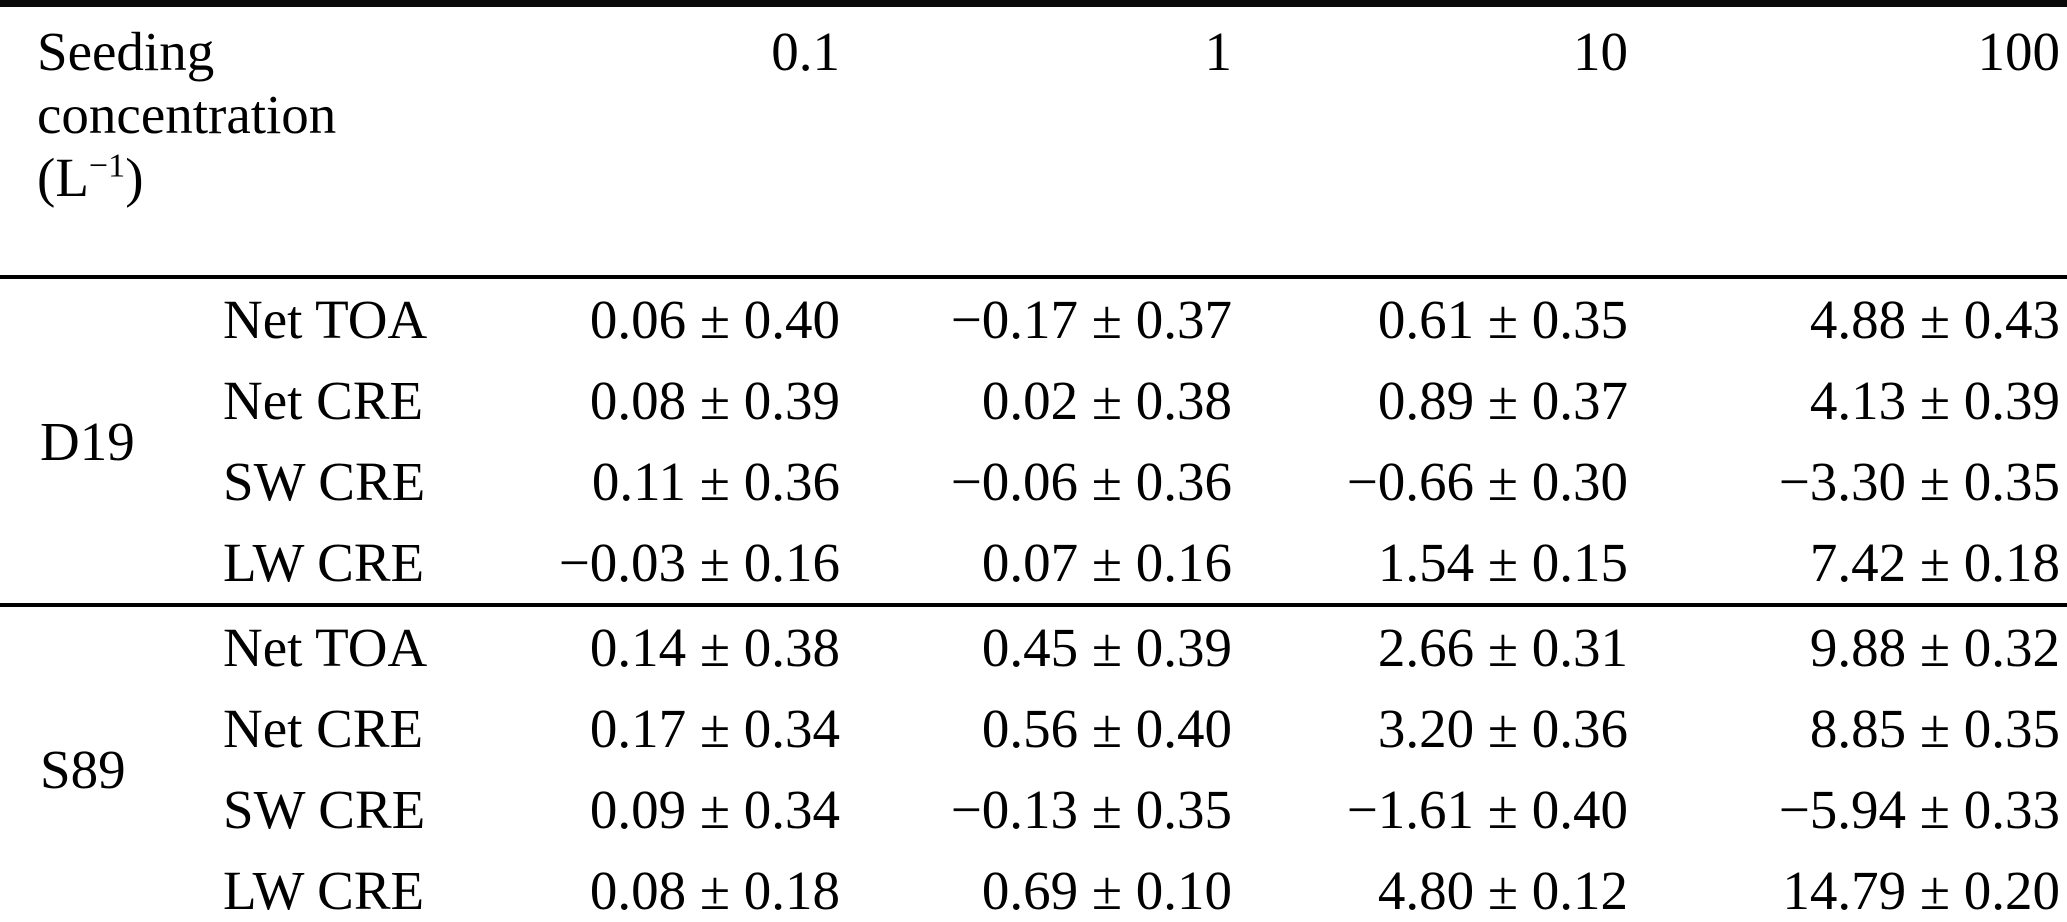 The height and width of the screenshot is (922, 2067). Describe the element at coordinates (645, 143) in the screenshot. I see `column-header-0-1: 0.1` at that location.